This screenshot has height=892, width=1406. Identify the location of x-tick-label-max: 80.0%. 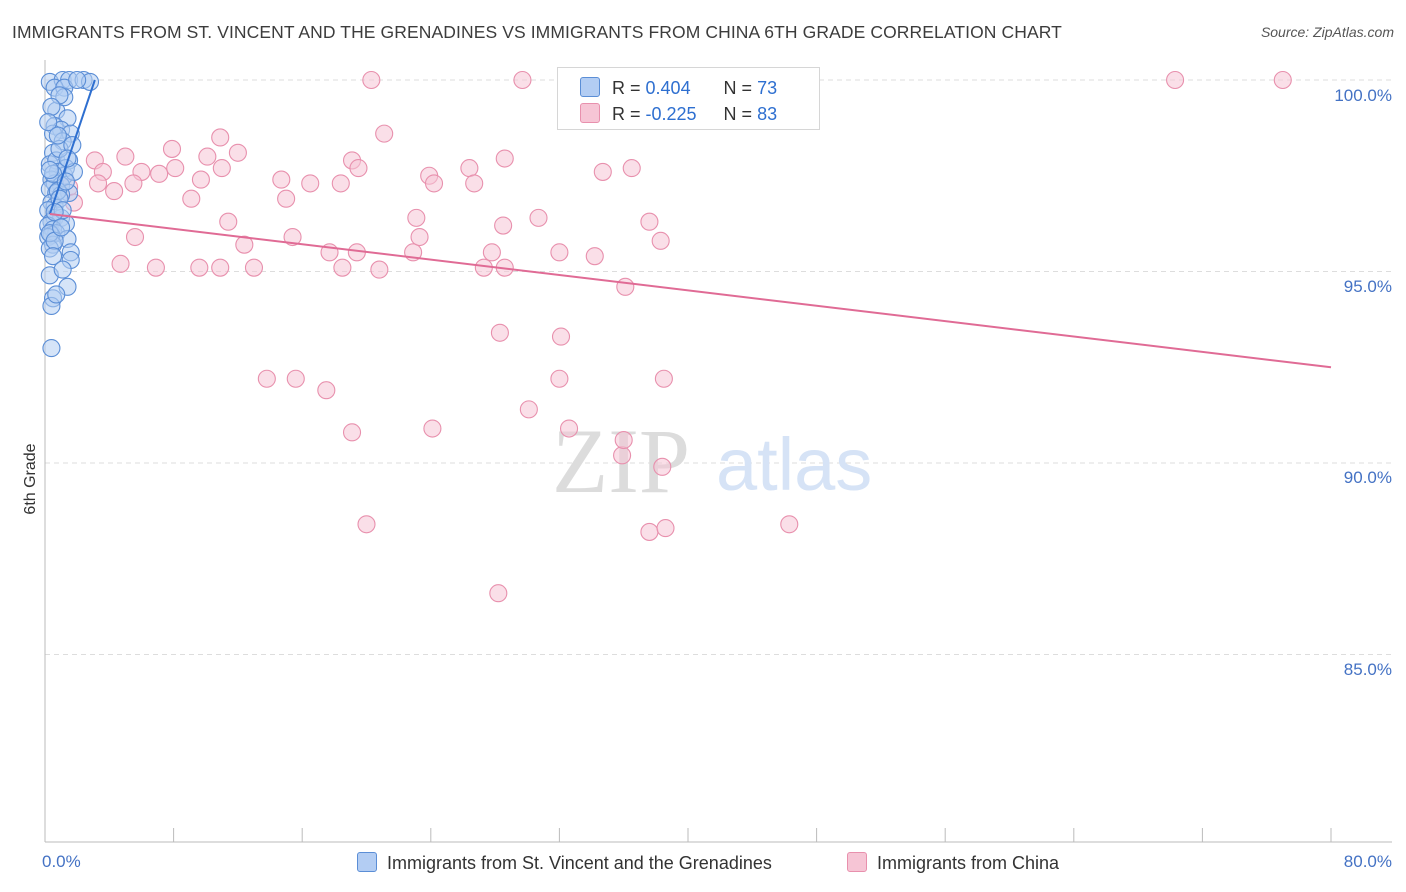
(1367, 861).